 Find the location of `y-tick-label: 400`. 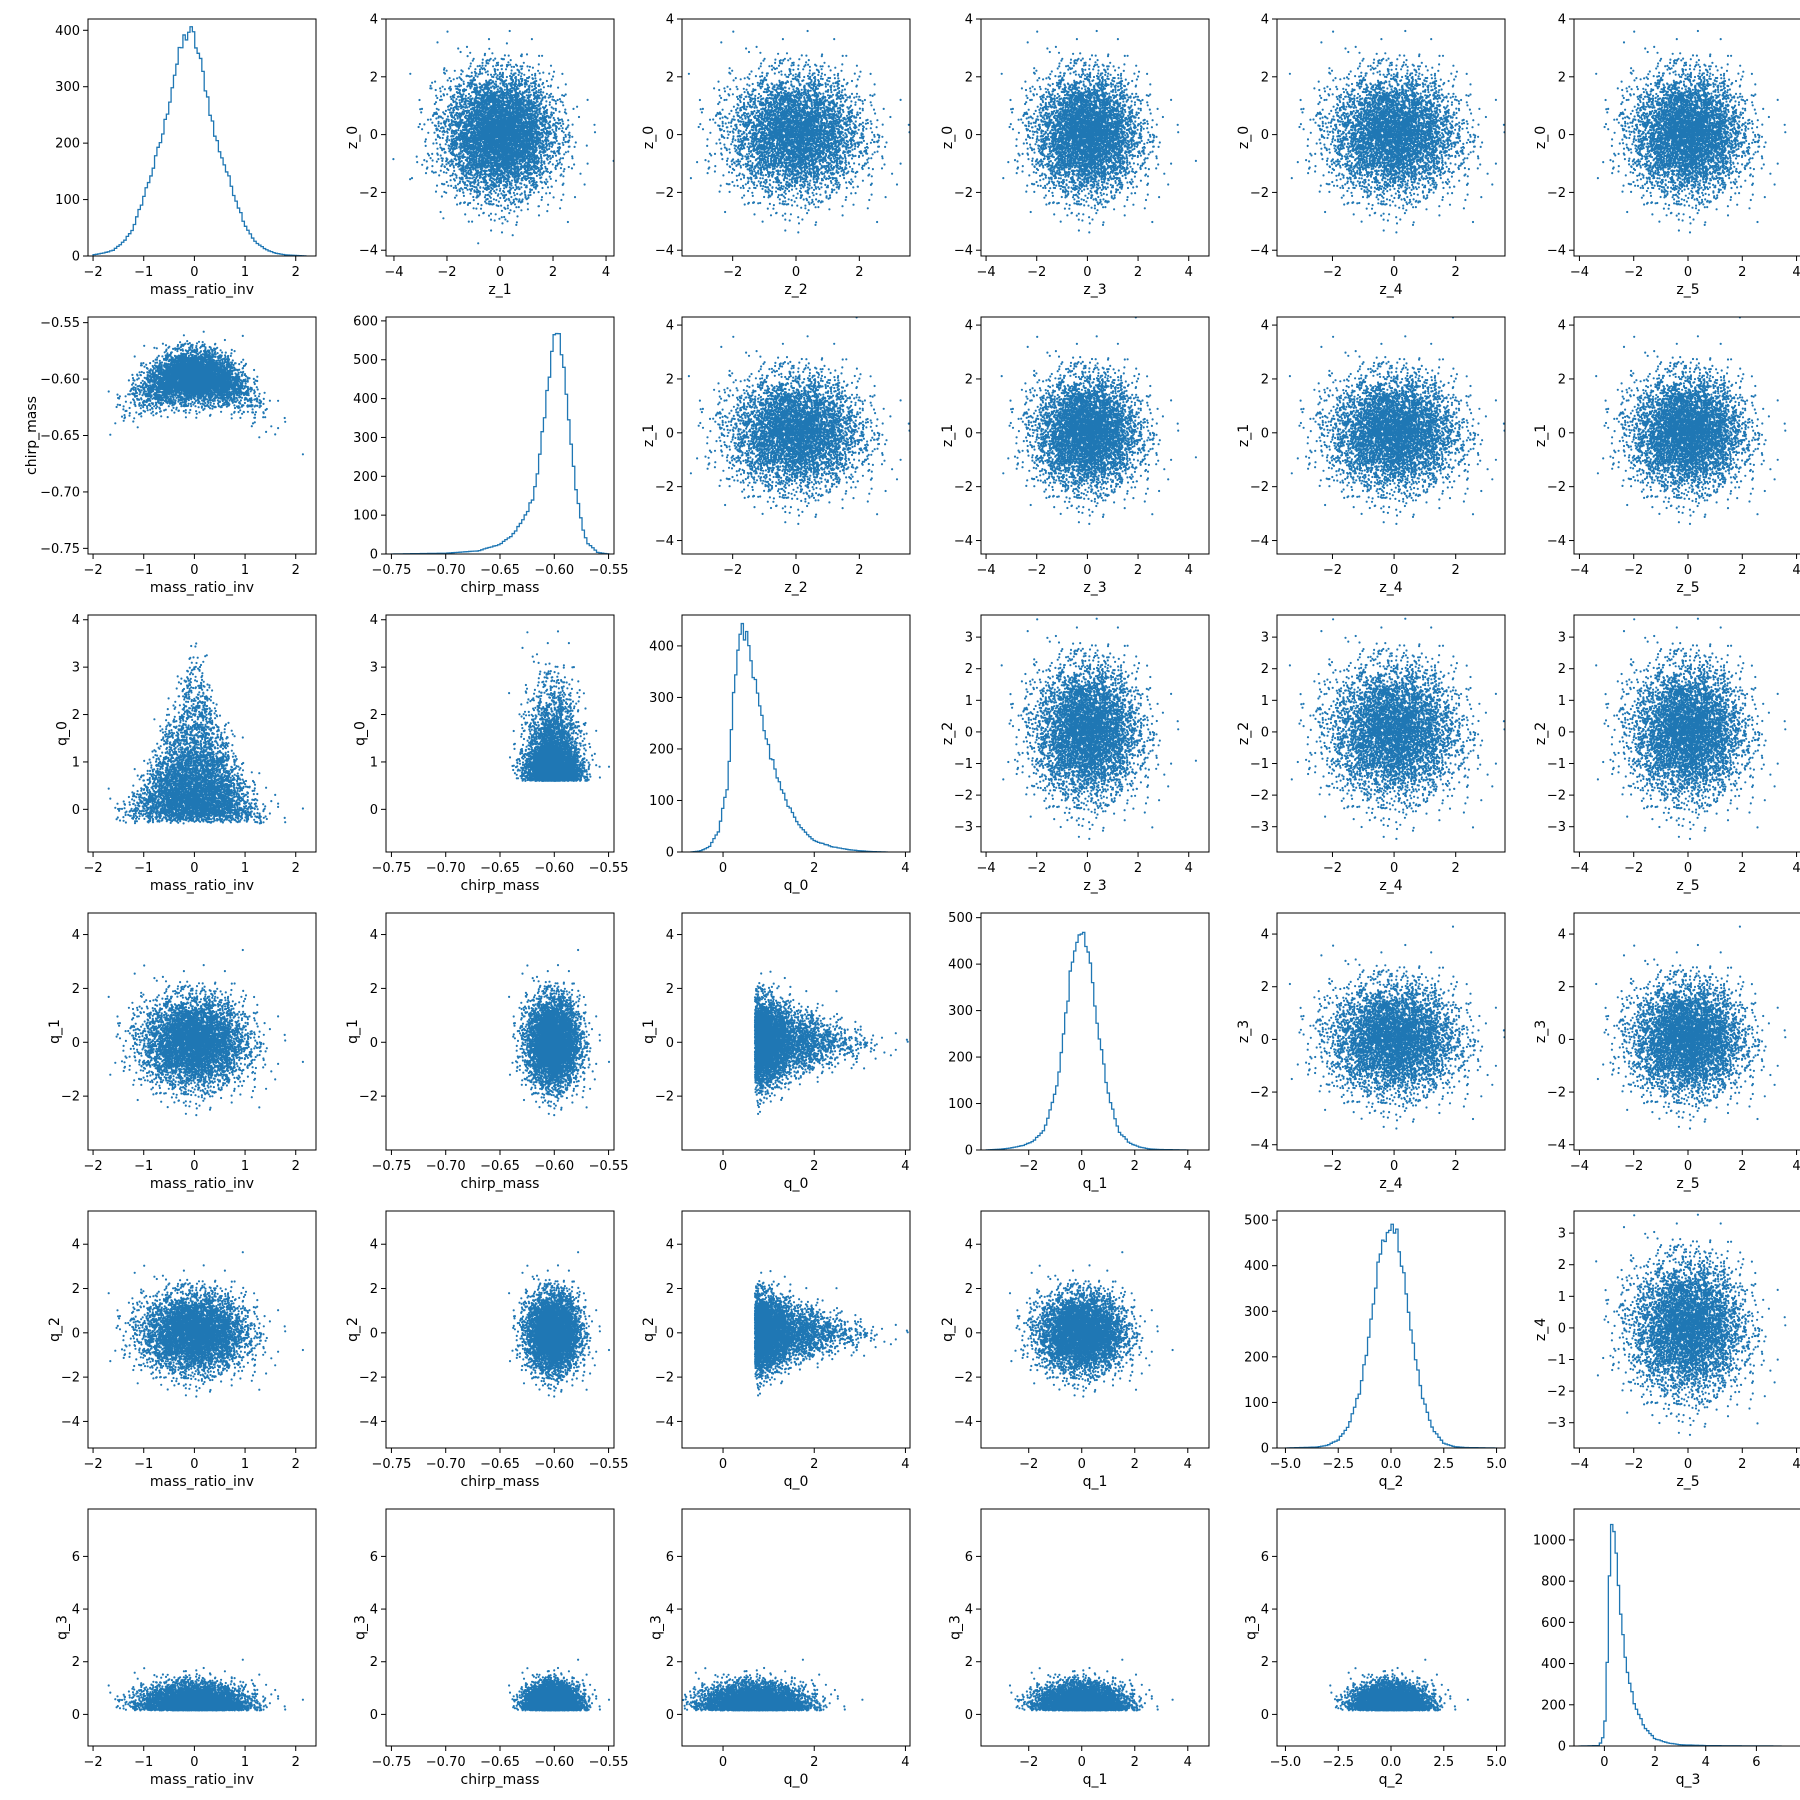

y-tick-label: 400 is located at coordinates (1553, 1664).